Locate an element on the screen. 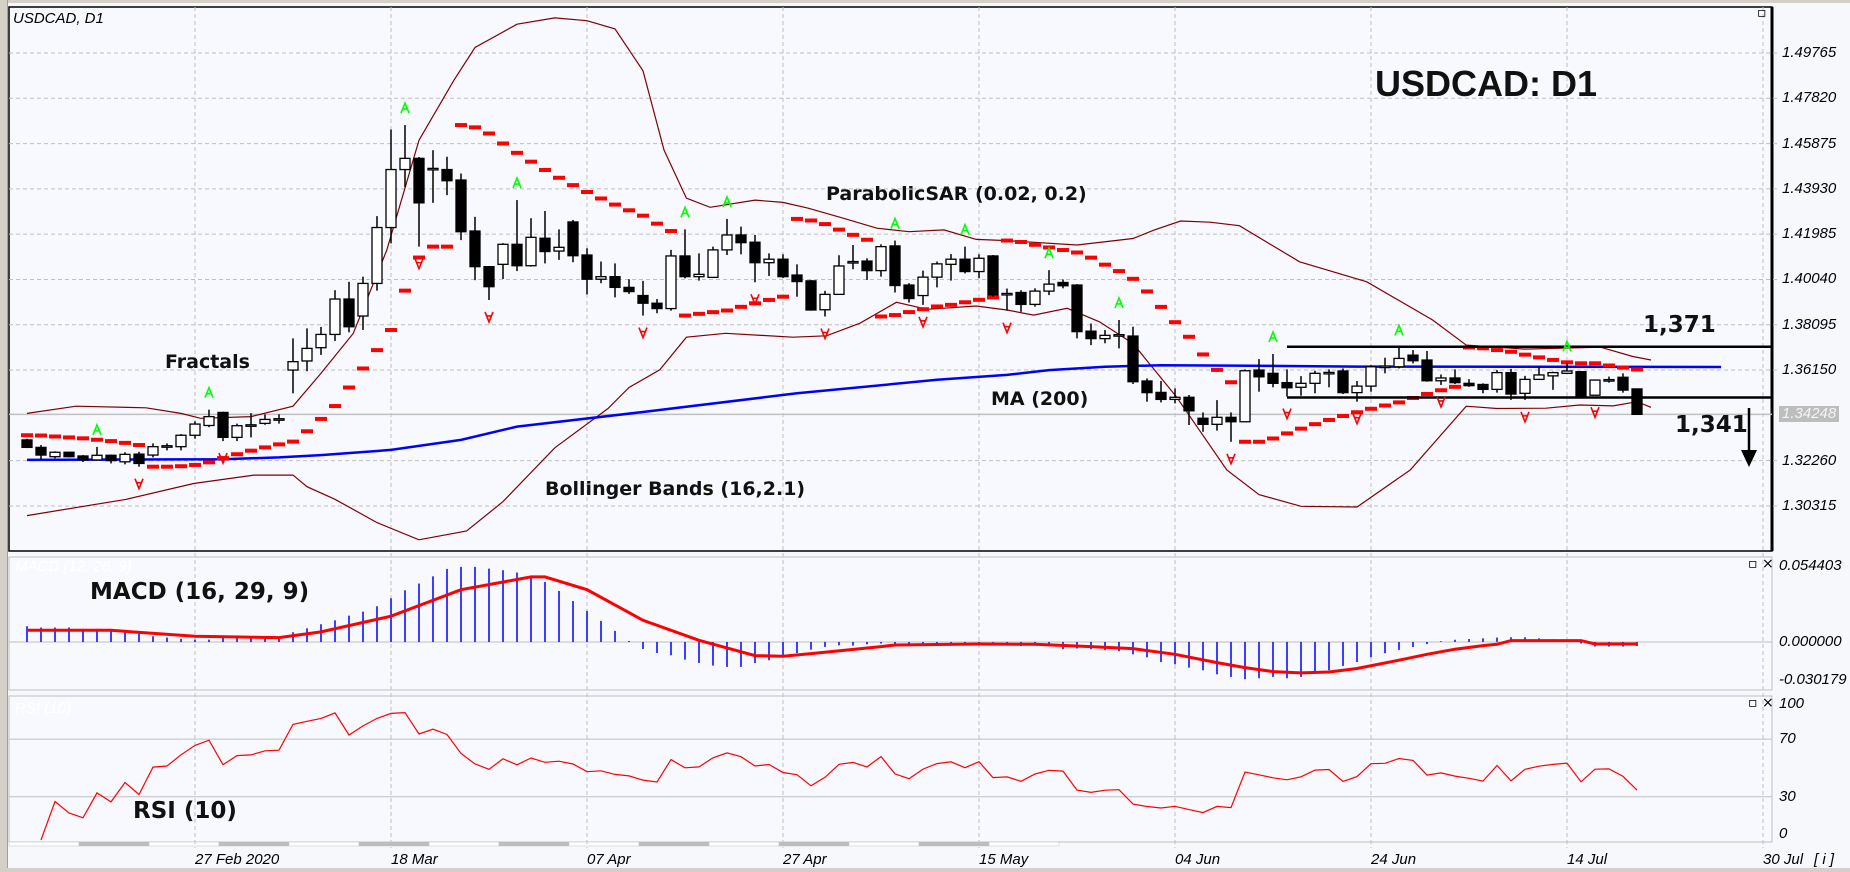 The image size is (1850, 872). price-tick-label: 1.38095 is located at coordinates (1809, 324).